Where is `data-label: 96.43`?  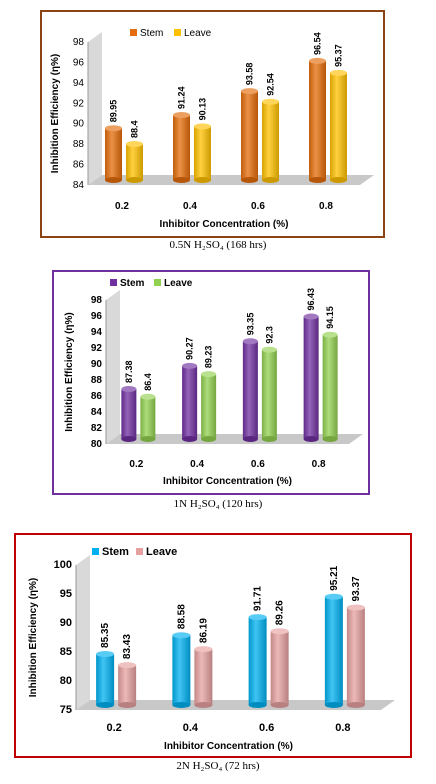 data-label: 96.43 is located at coordinates (311, 299).